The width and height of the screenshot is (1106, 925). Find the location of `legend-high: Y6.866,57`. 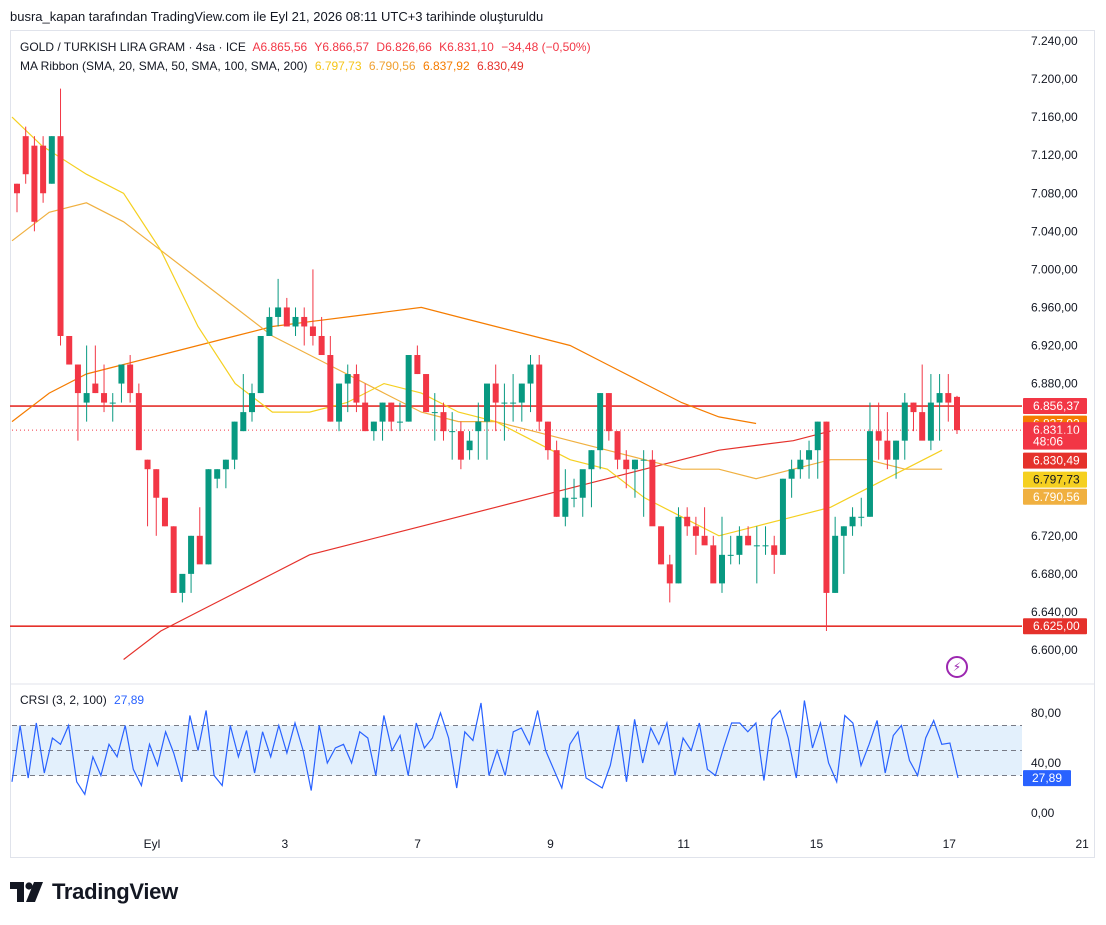

legend-high: Y6.866,57 is located at coordinates (342, 47).